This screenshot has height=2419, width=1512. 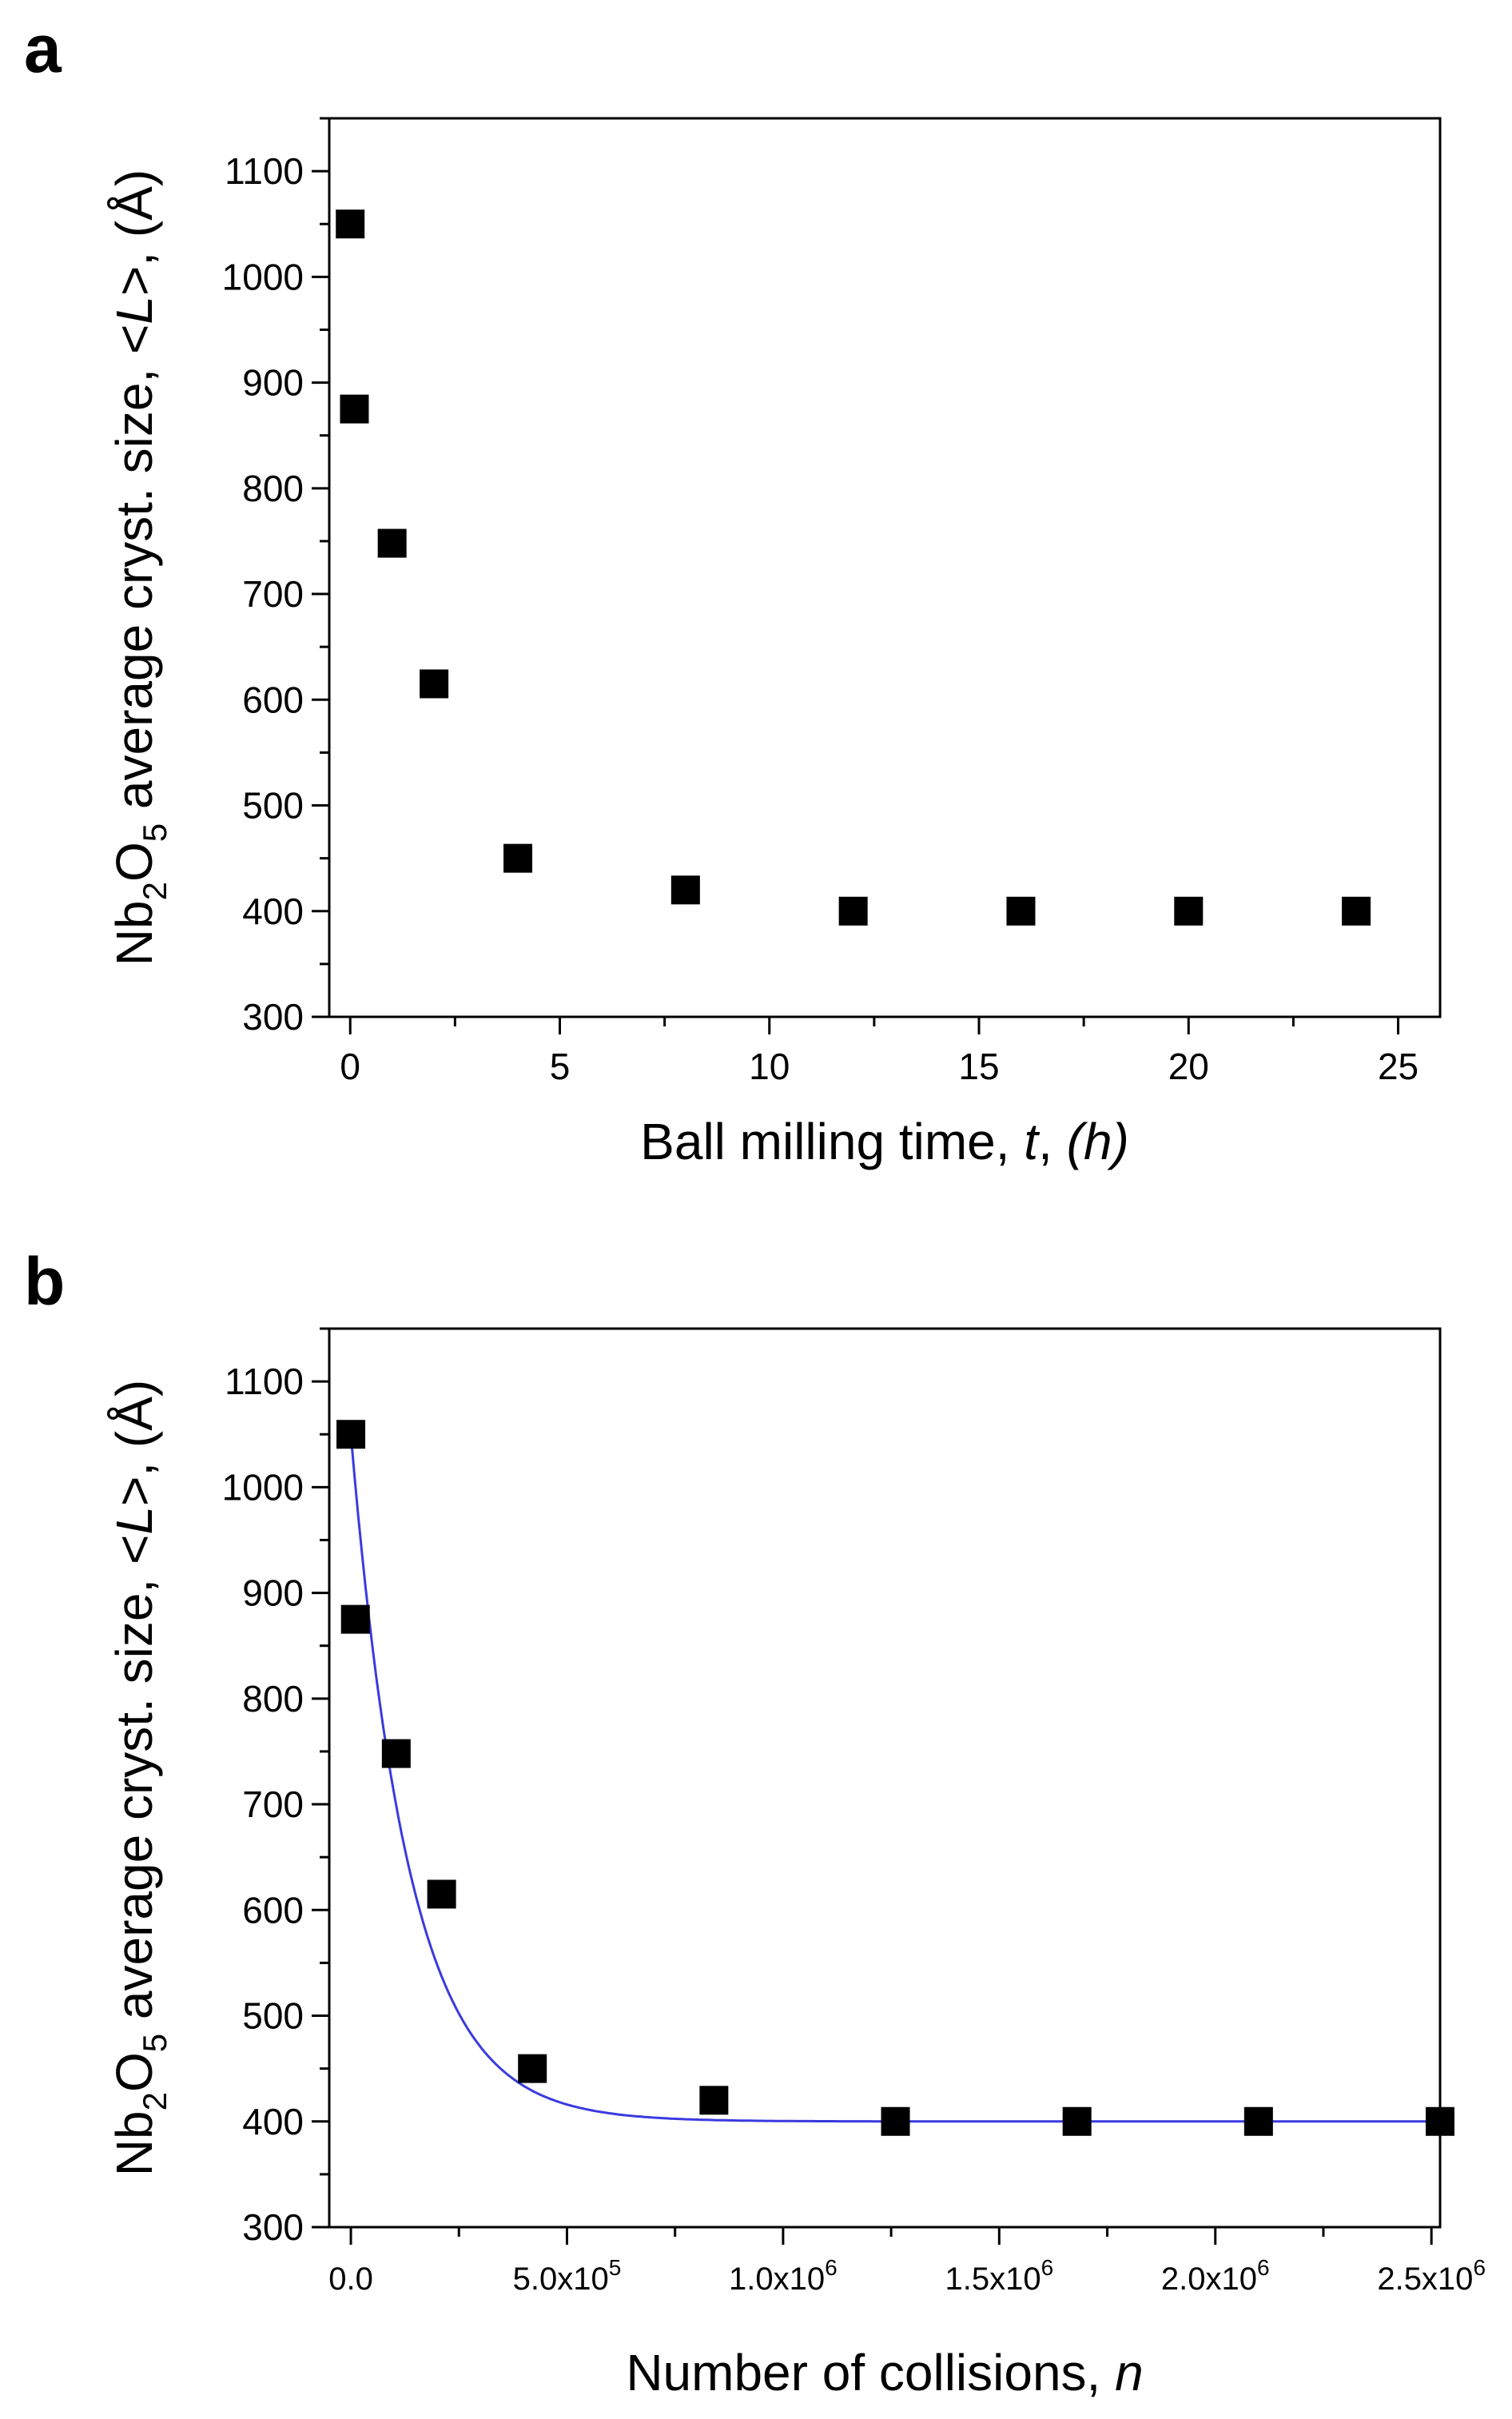 I want to click on x-tick-mantissa: 1.0x10, so click(x=777, y=2279).